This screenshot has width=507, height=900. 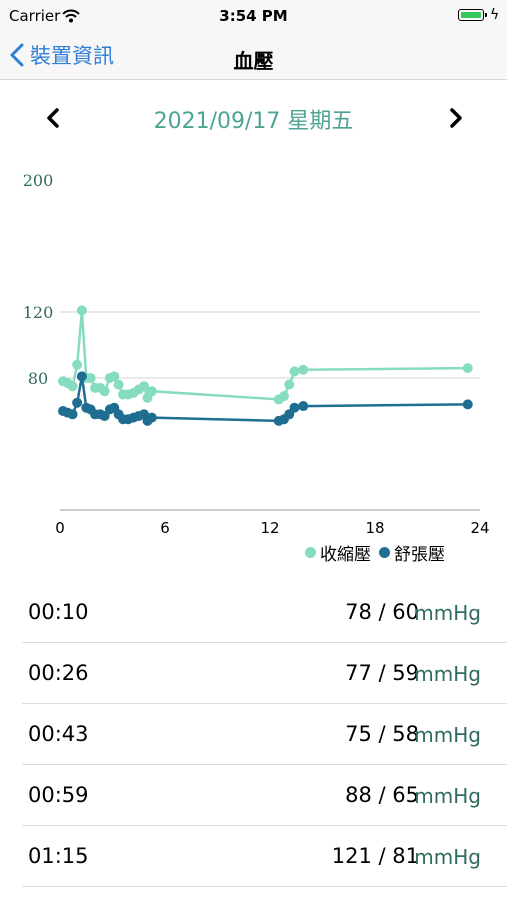 I want to click on reading-value: 75 / 58, so click(x=382, y=734).